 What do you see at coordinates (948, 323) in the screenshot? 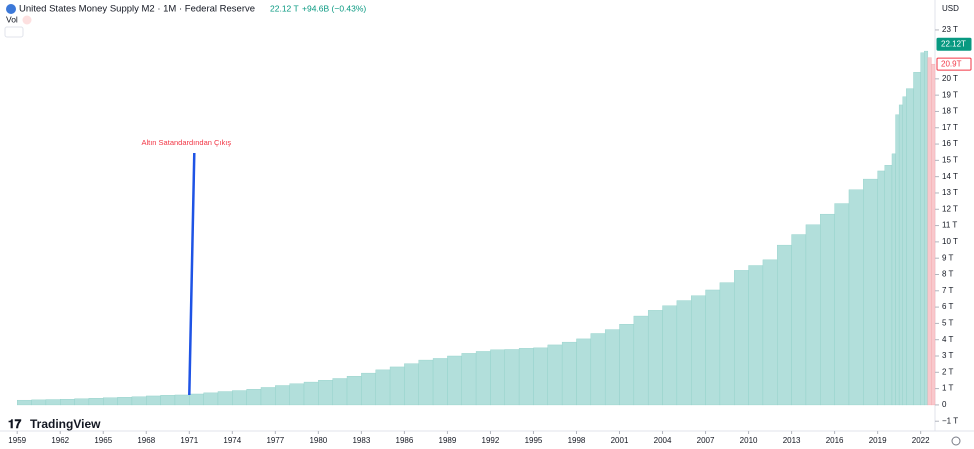
I see `y-tick-label: 5 T` at bounding box center [948, 323].